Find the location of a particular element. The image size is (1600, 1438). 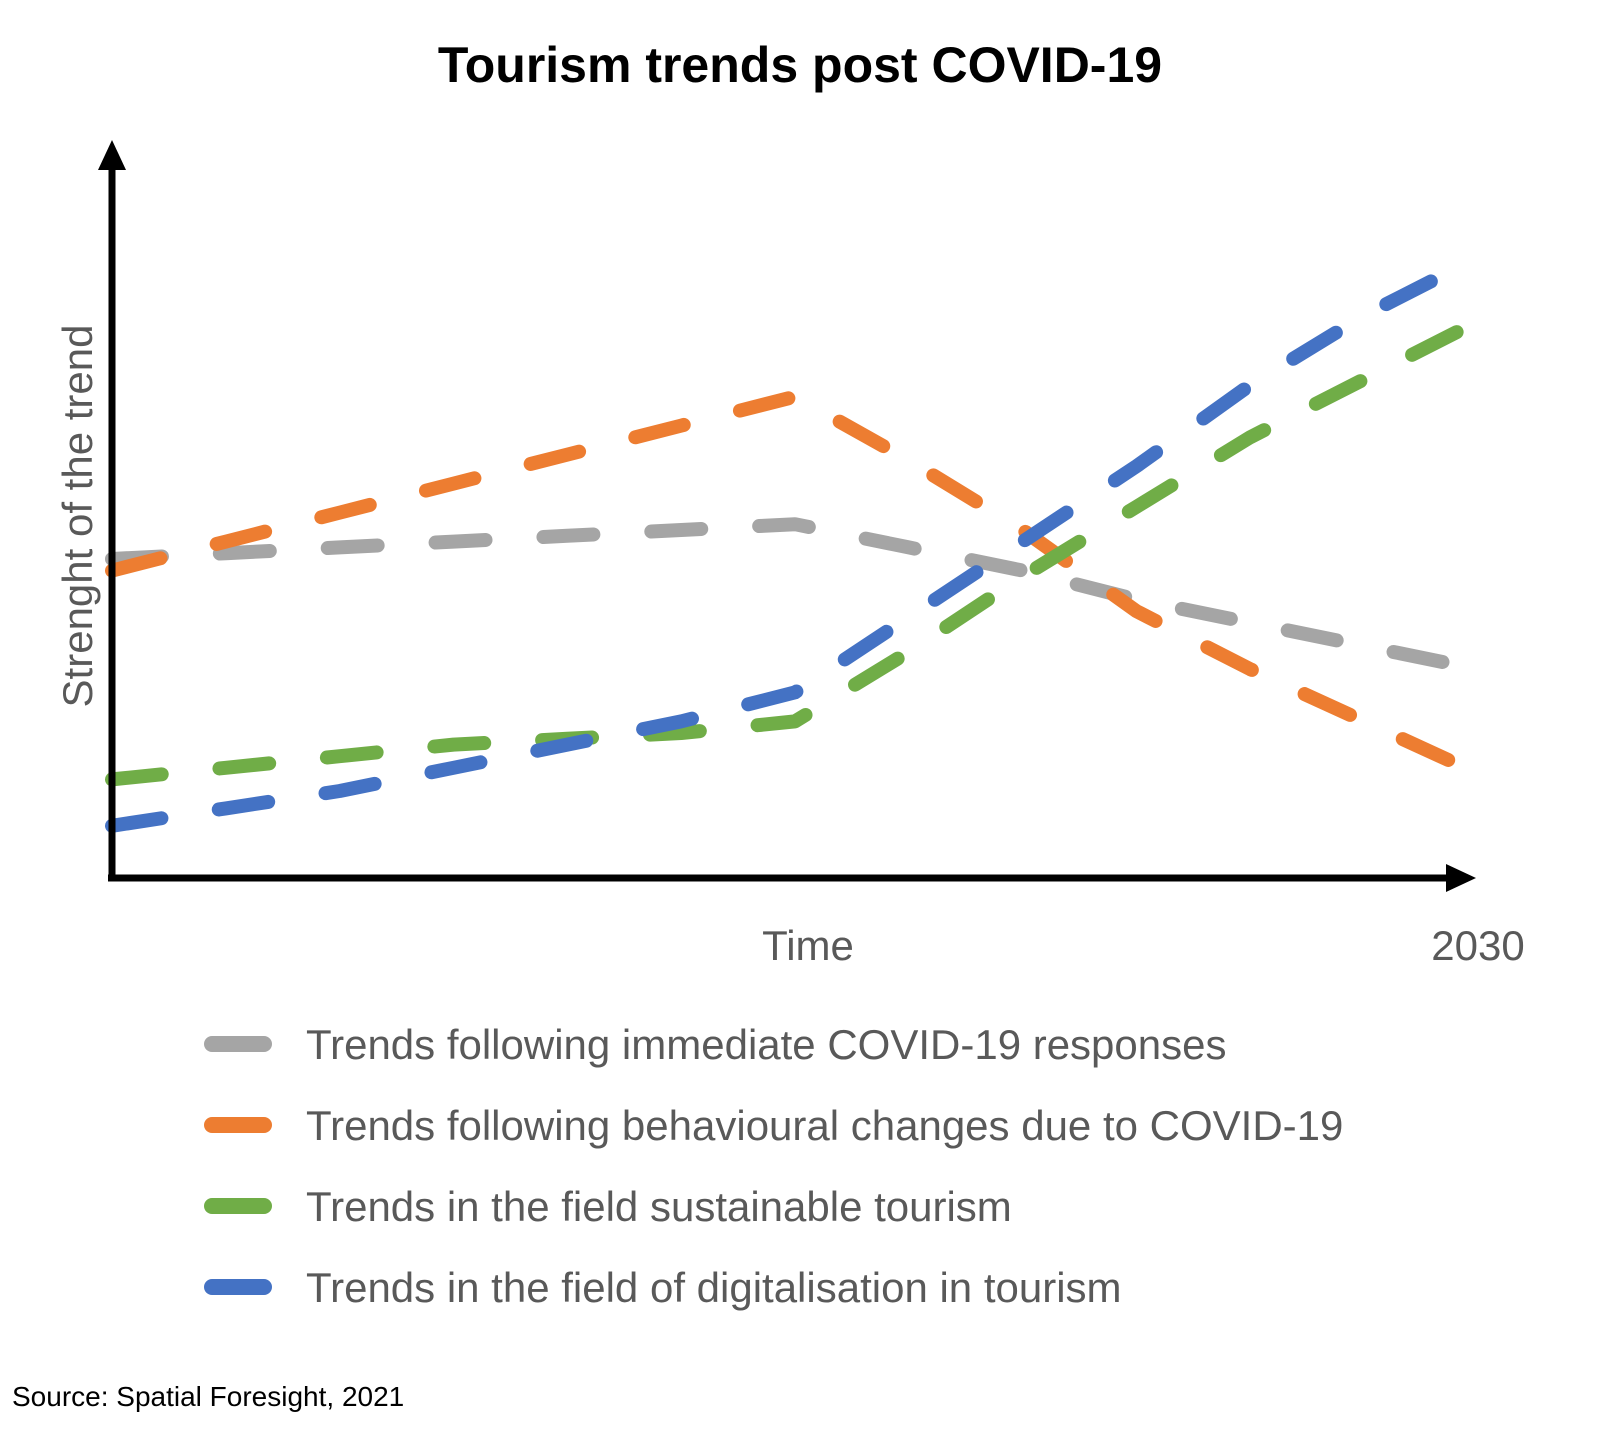

series-line-trends-following-immediate-covid-19-responses is located at coordinates (795, 597).